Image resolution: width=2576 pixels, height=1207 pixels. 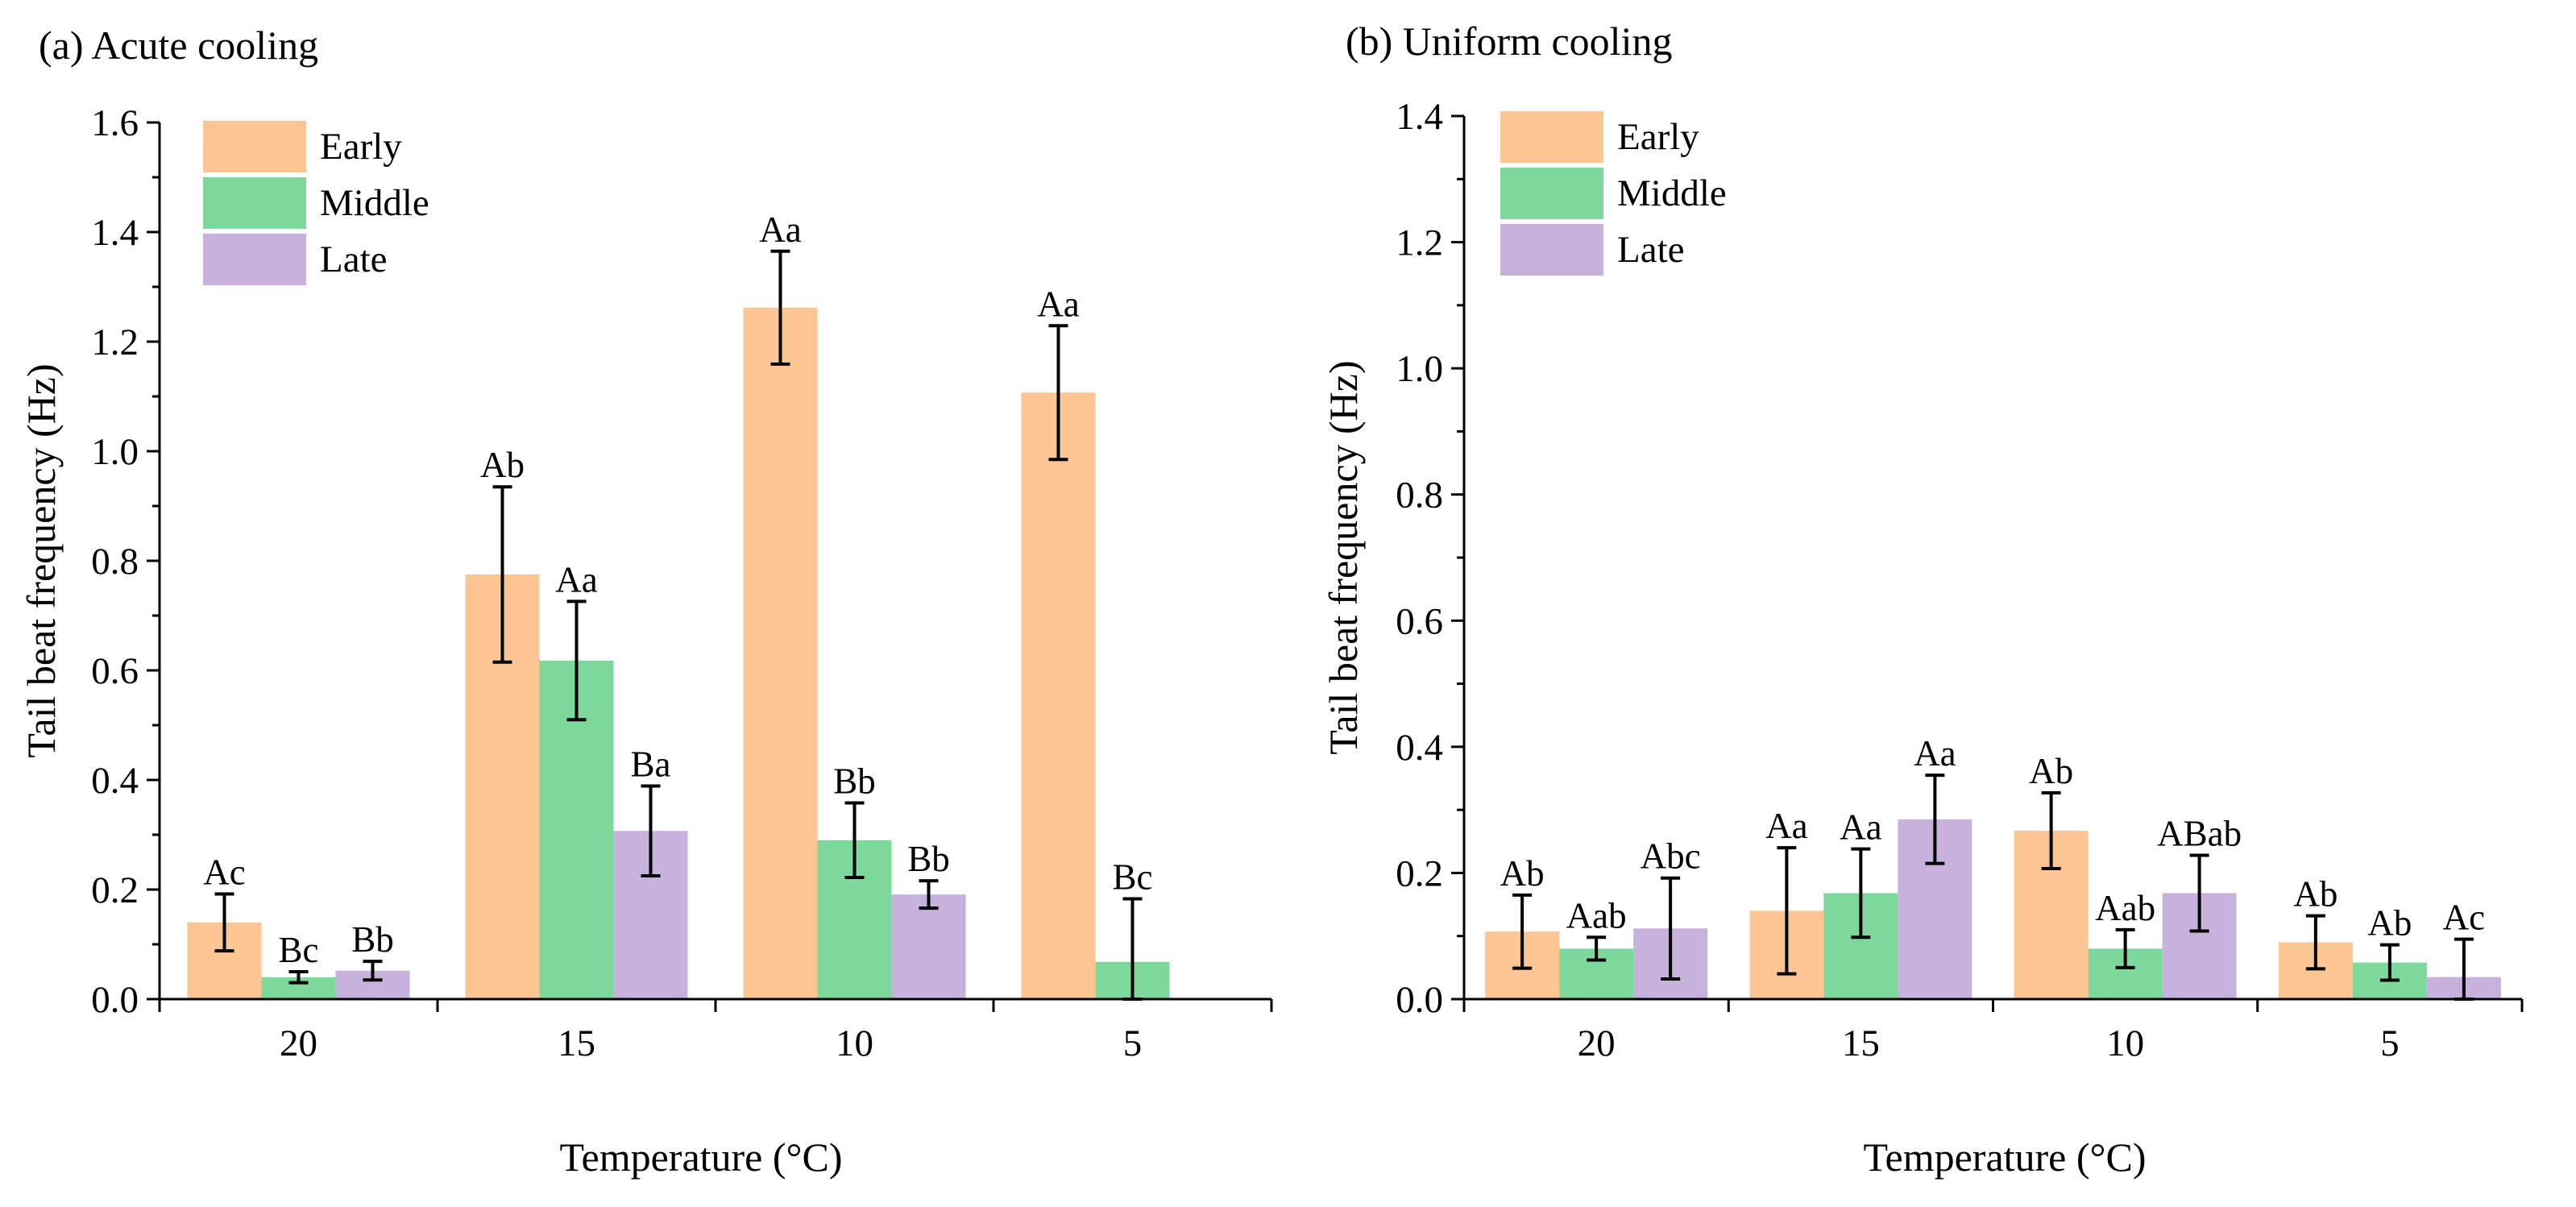 I want to click on y-tick-label: 1.6, so click(x=115, y=123).